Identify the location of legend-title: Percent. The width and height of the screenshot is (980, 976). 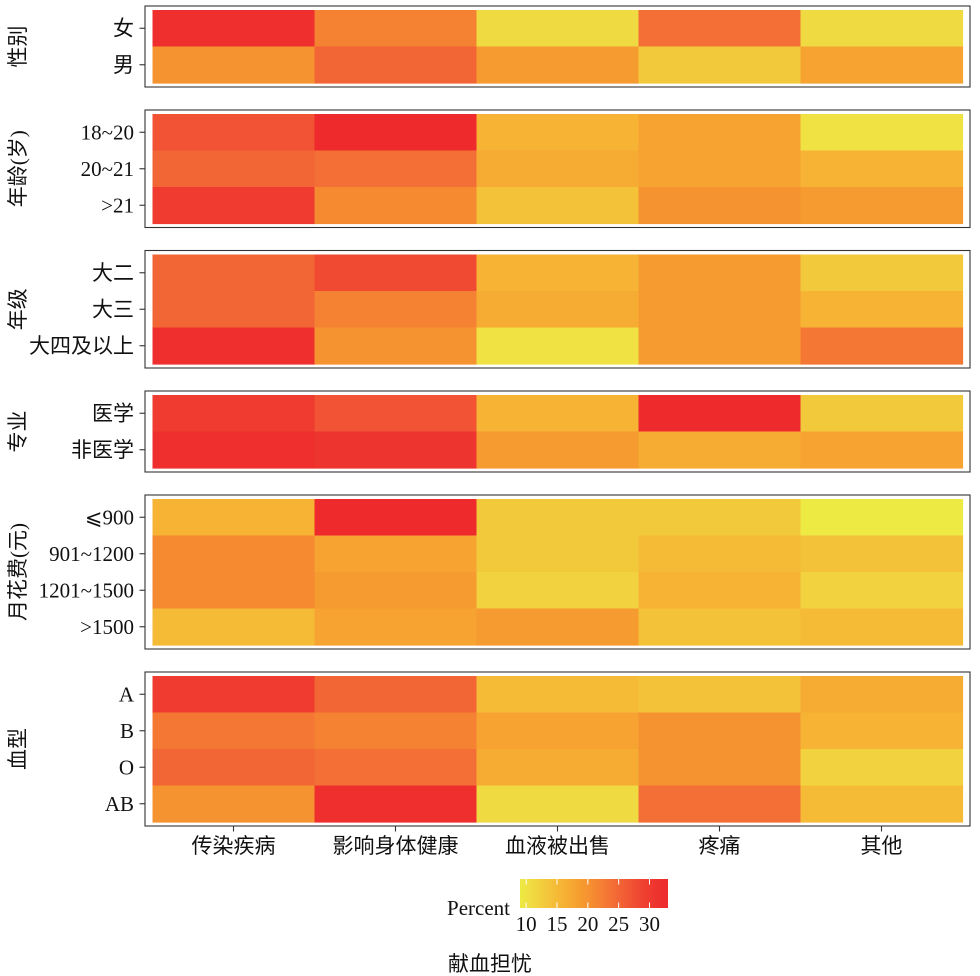
(478, 908).